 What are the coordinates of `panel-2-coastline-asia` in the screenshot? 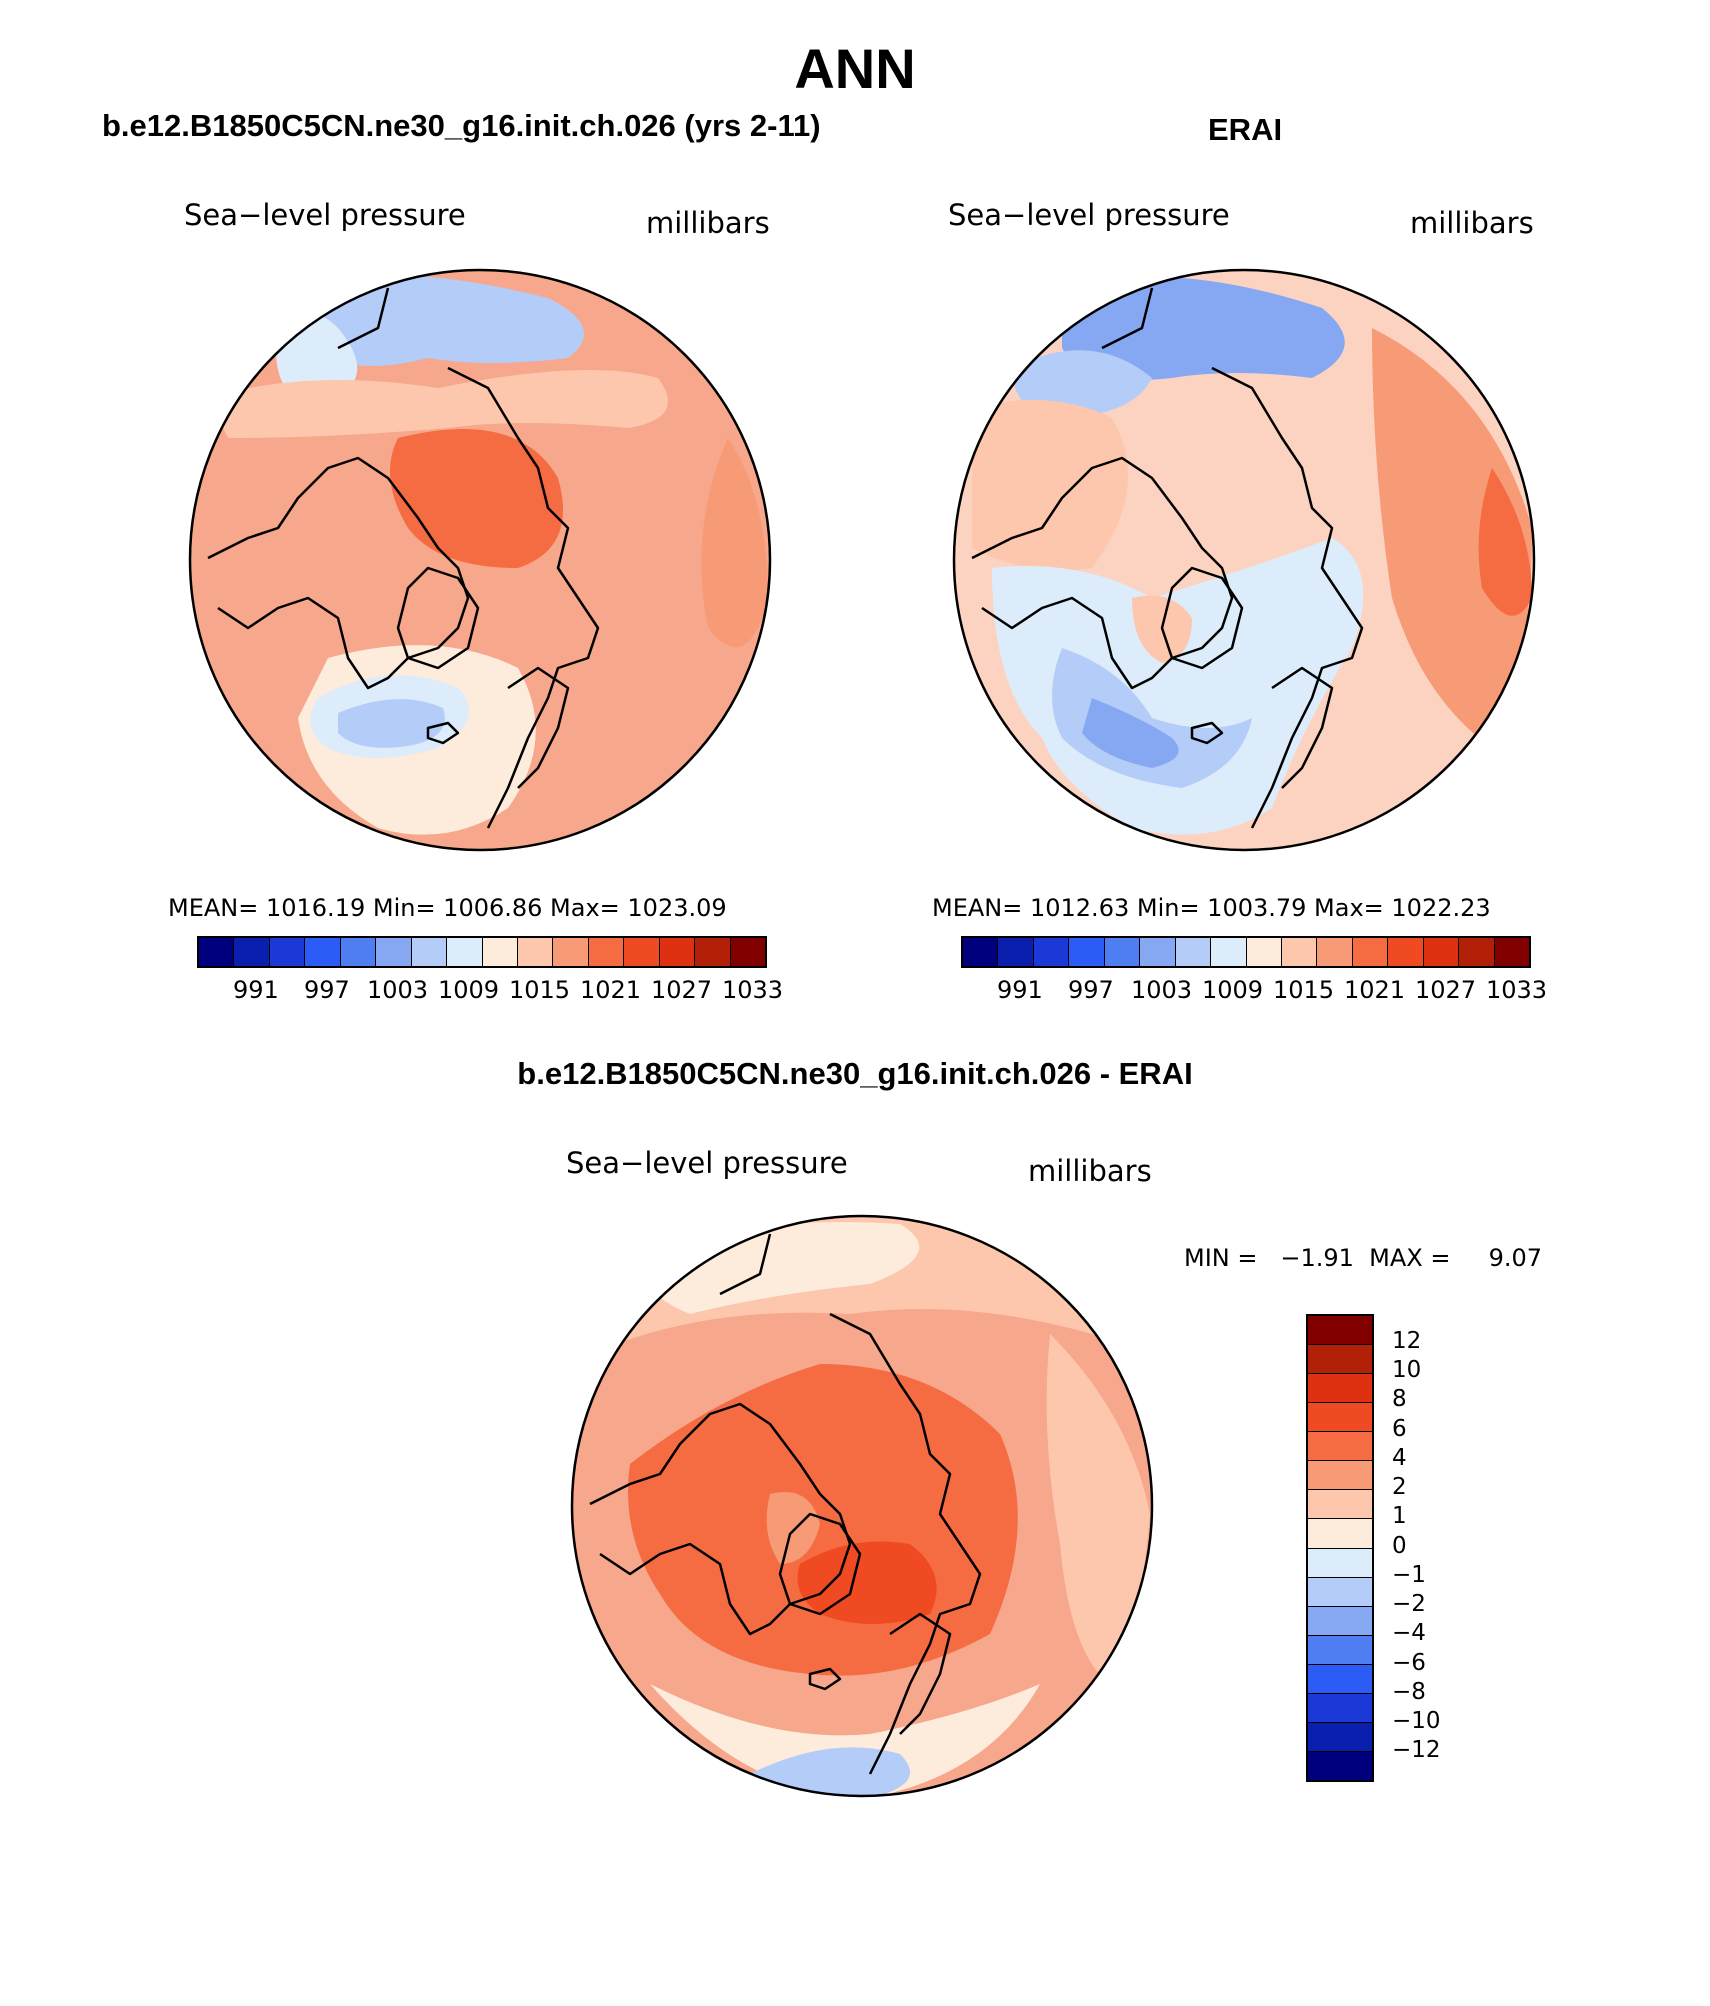 It's located at (1232, 558).